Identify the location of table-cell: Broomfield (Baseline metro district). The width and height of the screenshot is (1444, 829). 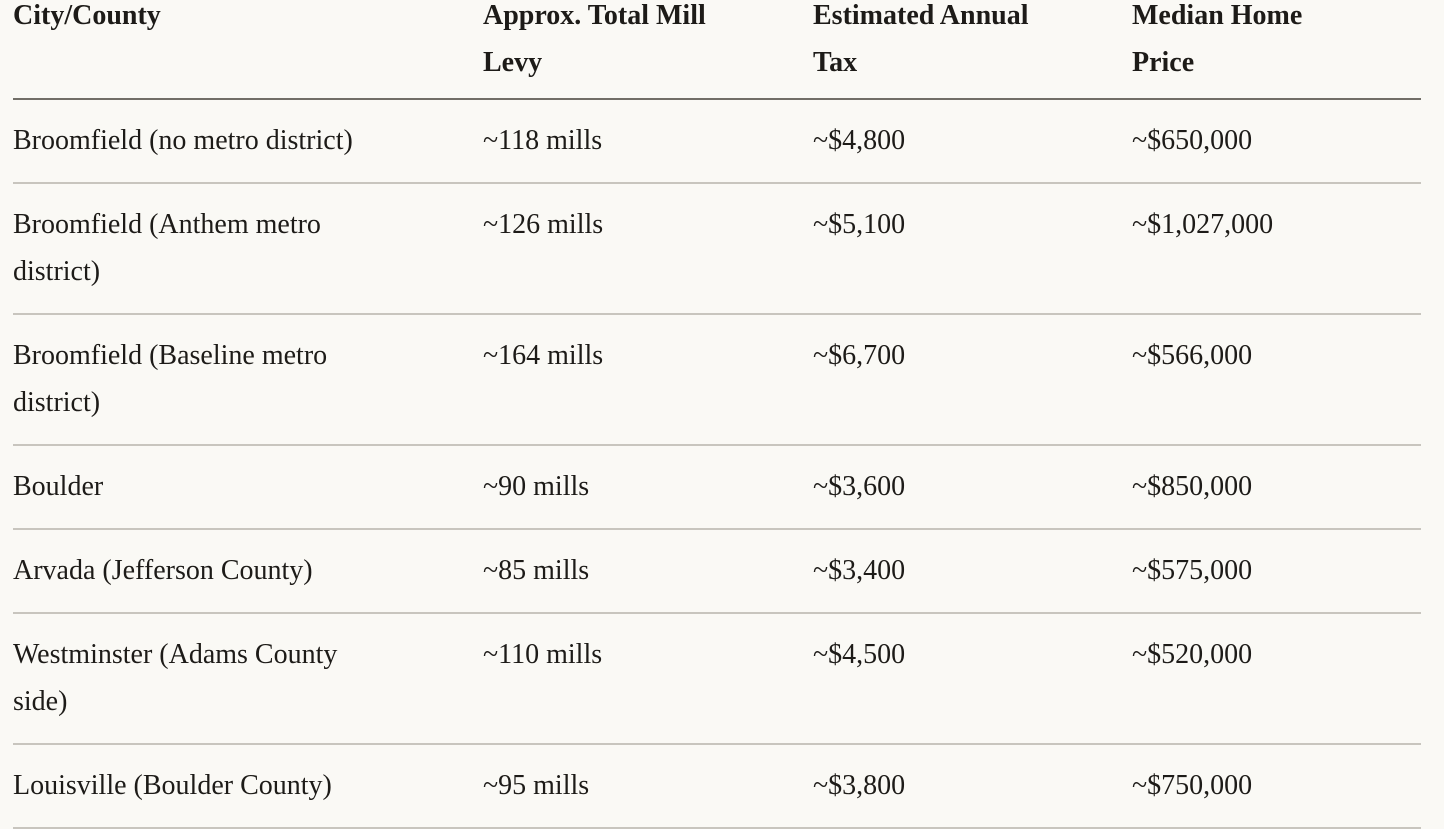
(248, 380).